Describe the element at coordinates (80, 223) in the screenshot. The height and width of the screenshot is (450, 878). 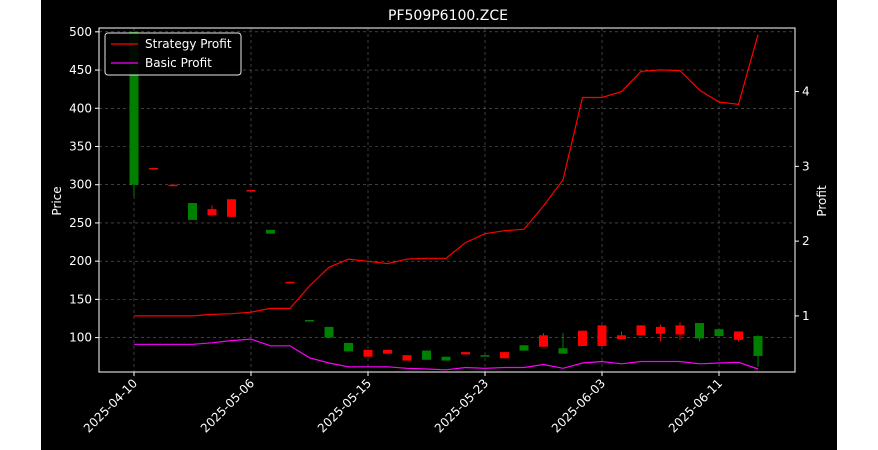
I see `y-tick-label-left: 250` at that location.